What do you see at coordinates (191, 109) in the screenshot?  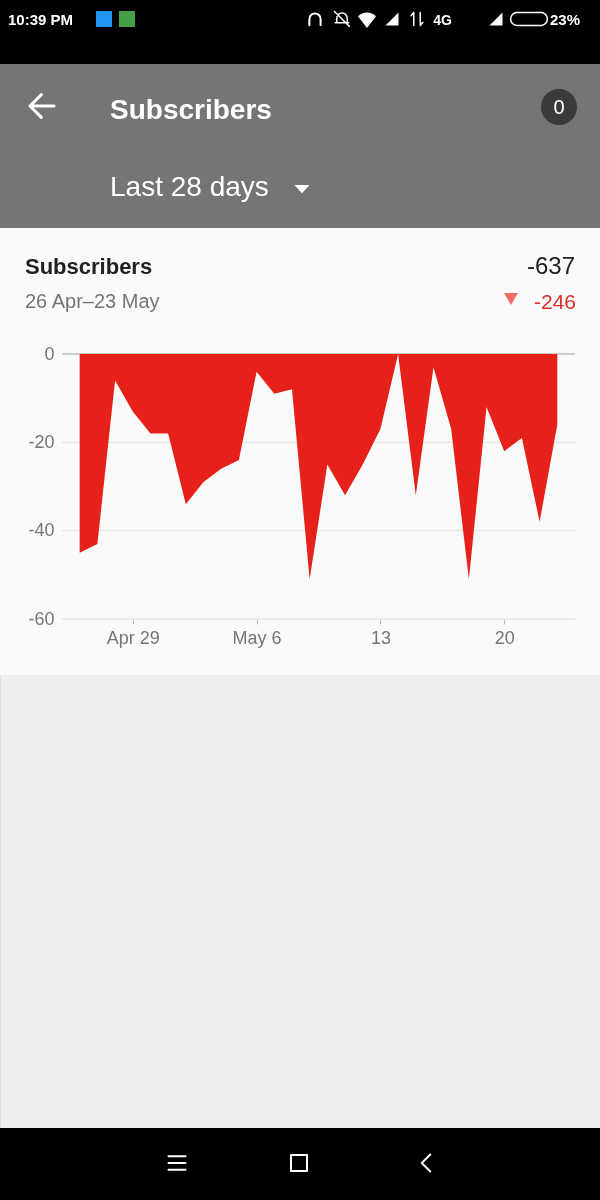 I see `text: Subscribers` at bounding box center [191, 109].